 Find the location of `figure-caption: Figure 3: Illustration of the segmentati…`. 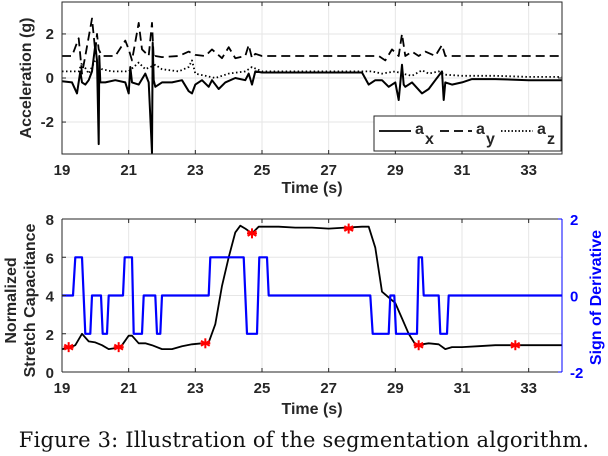

figure-caption: Figure 3: Illustration of the segmentati… is located at coordinates (304, 440).